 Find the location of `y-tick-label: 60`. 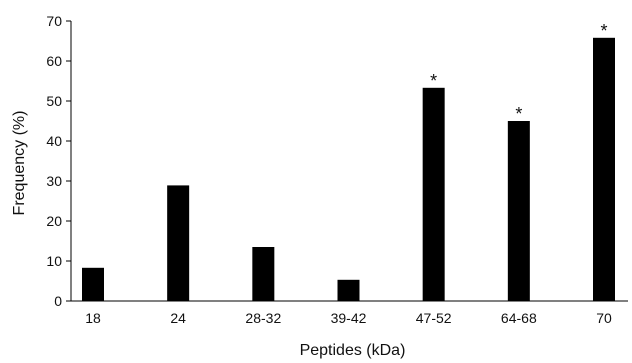

y-tick-label: 60 is located at coordinates (54, 61).